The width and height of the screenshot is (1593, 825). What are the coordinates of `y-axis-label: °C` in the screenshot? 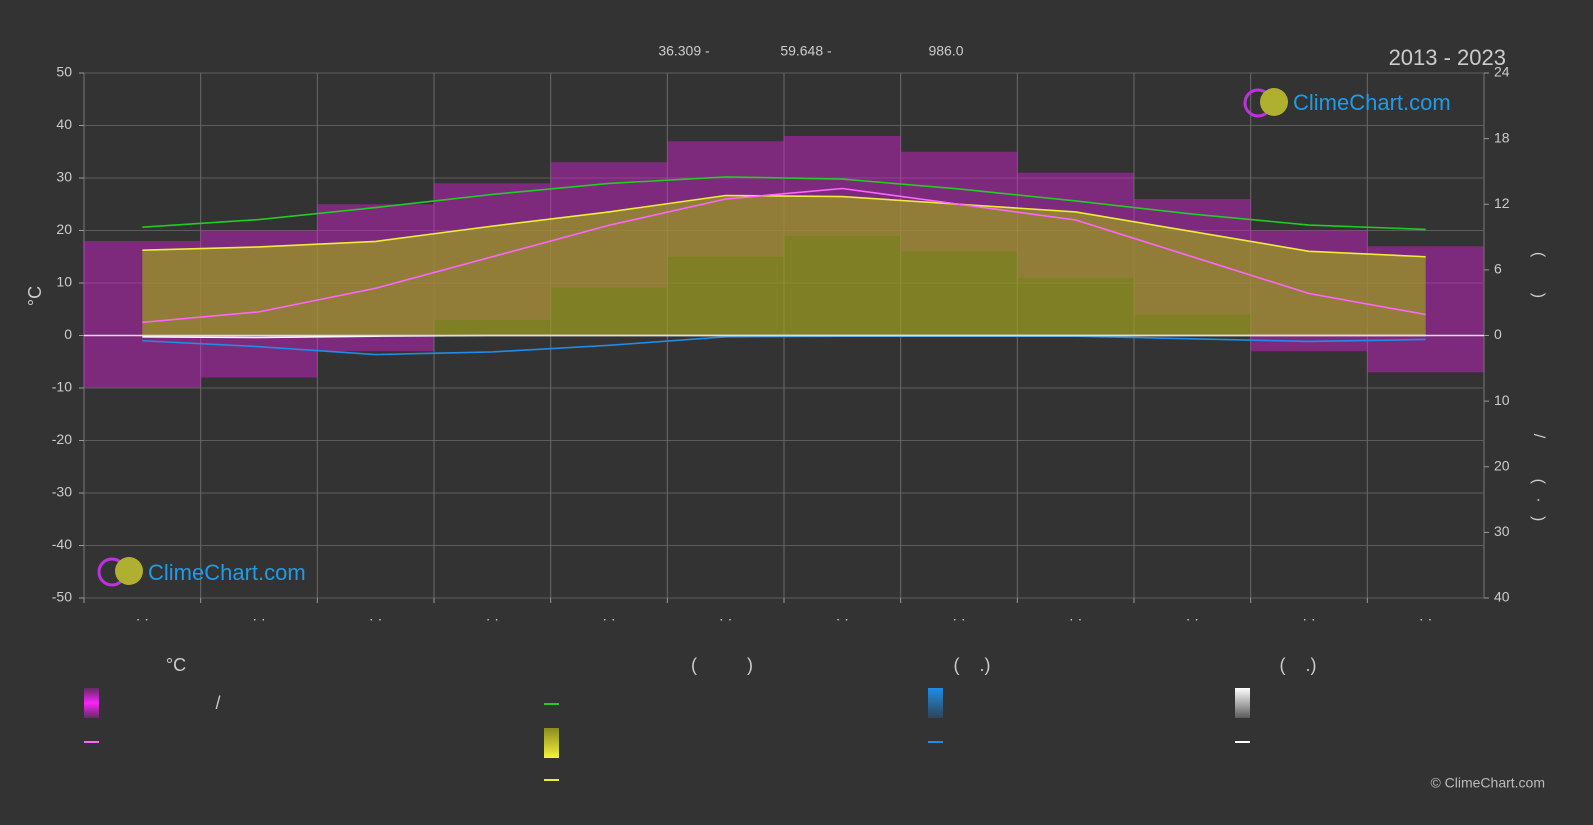 It's located at (35, 296).